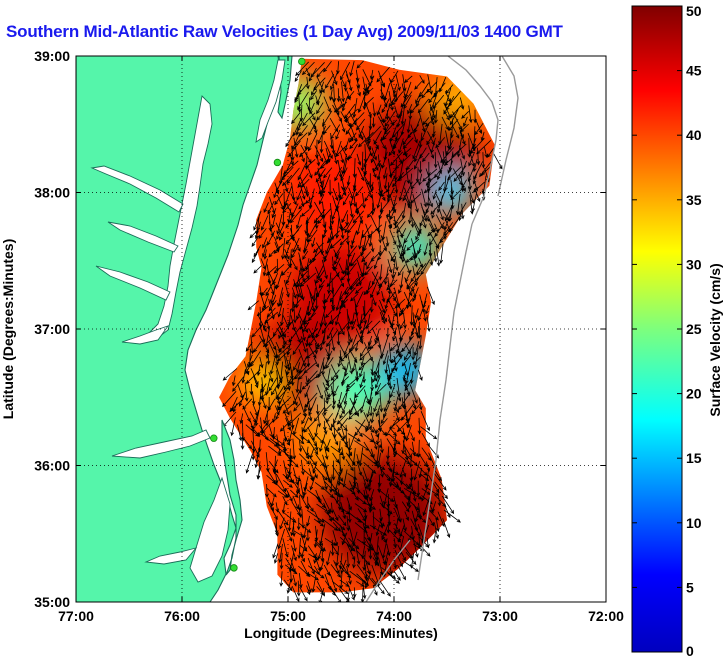 This screenshot has height=659, width=724. I want to click on colorbar-tick-label: 20, so click(694, 394).